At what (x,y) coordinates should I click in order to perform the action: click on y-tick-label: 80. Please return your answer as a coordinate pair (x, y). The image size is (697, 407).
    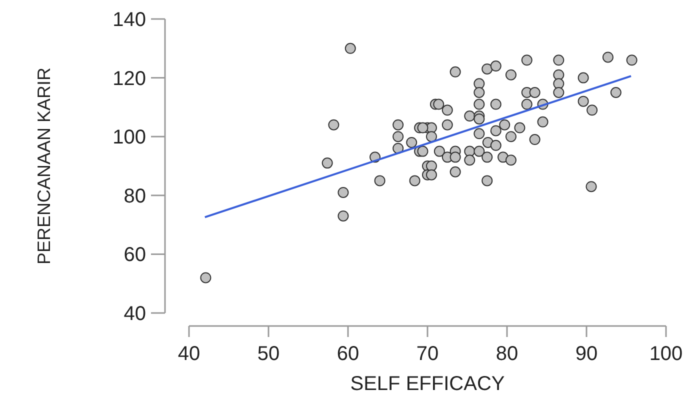
    Looking at the image, I should click on (135, 196).